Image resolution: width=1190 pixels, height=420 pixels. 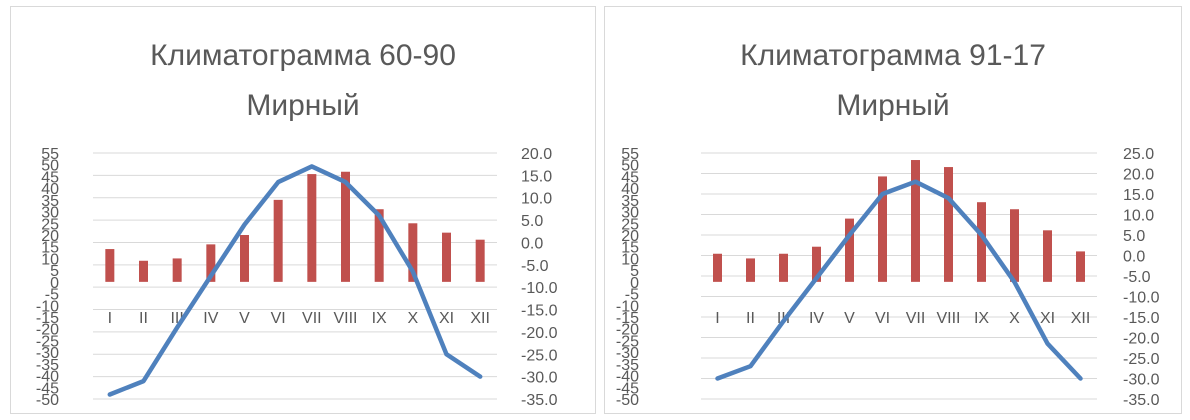 I want to click on right-axis-tick-label: 15.0, so click(x=536, y=176).